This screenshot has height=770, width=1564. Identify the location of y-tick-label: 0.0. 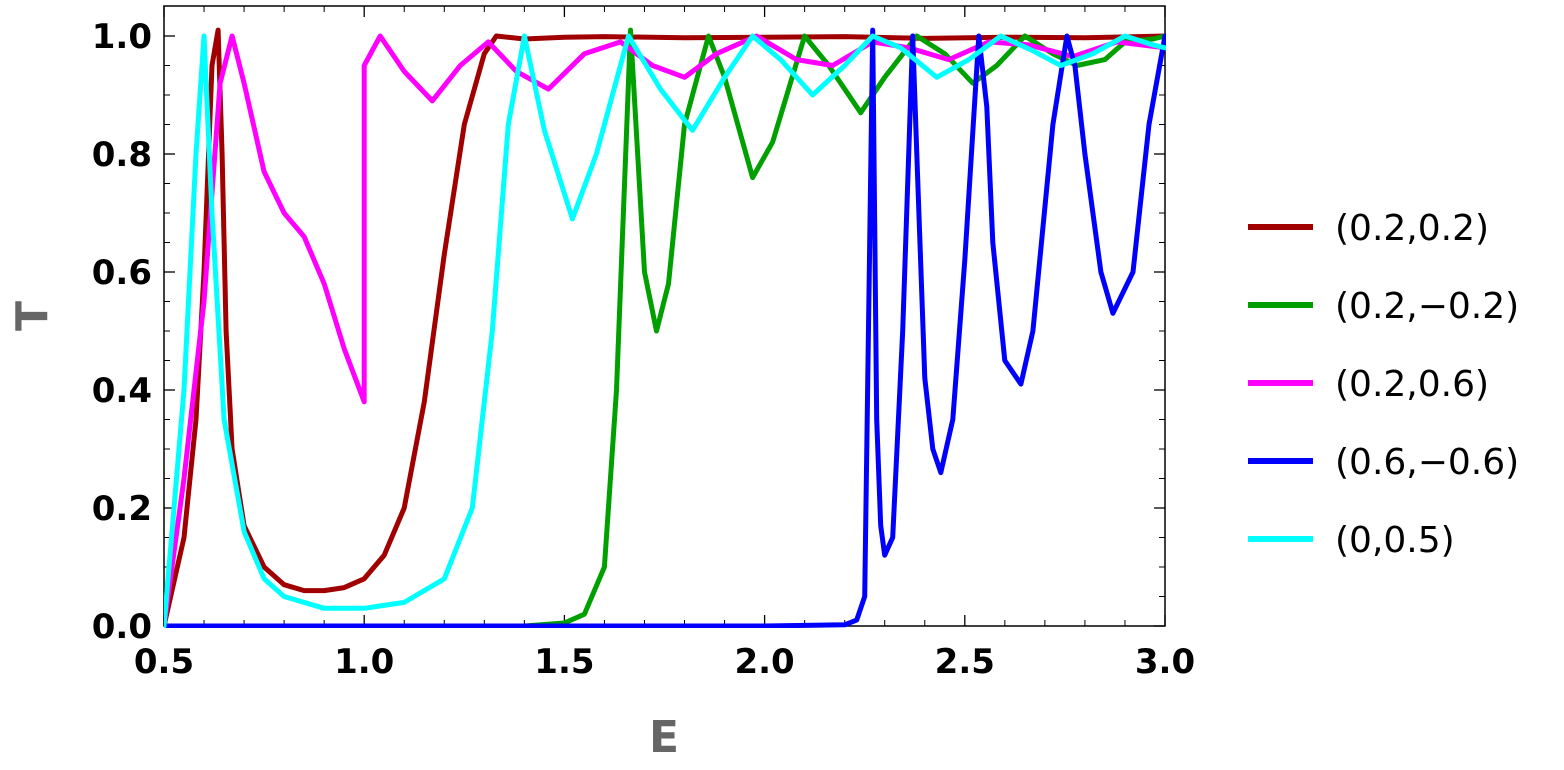
(122, 627).